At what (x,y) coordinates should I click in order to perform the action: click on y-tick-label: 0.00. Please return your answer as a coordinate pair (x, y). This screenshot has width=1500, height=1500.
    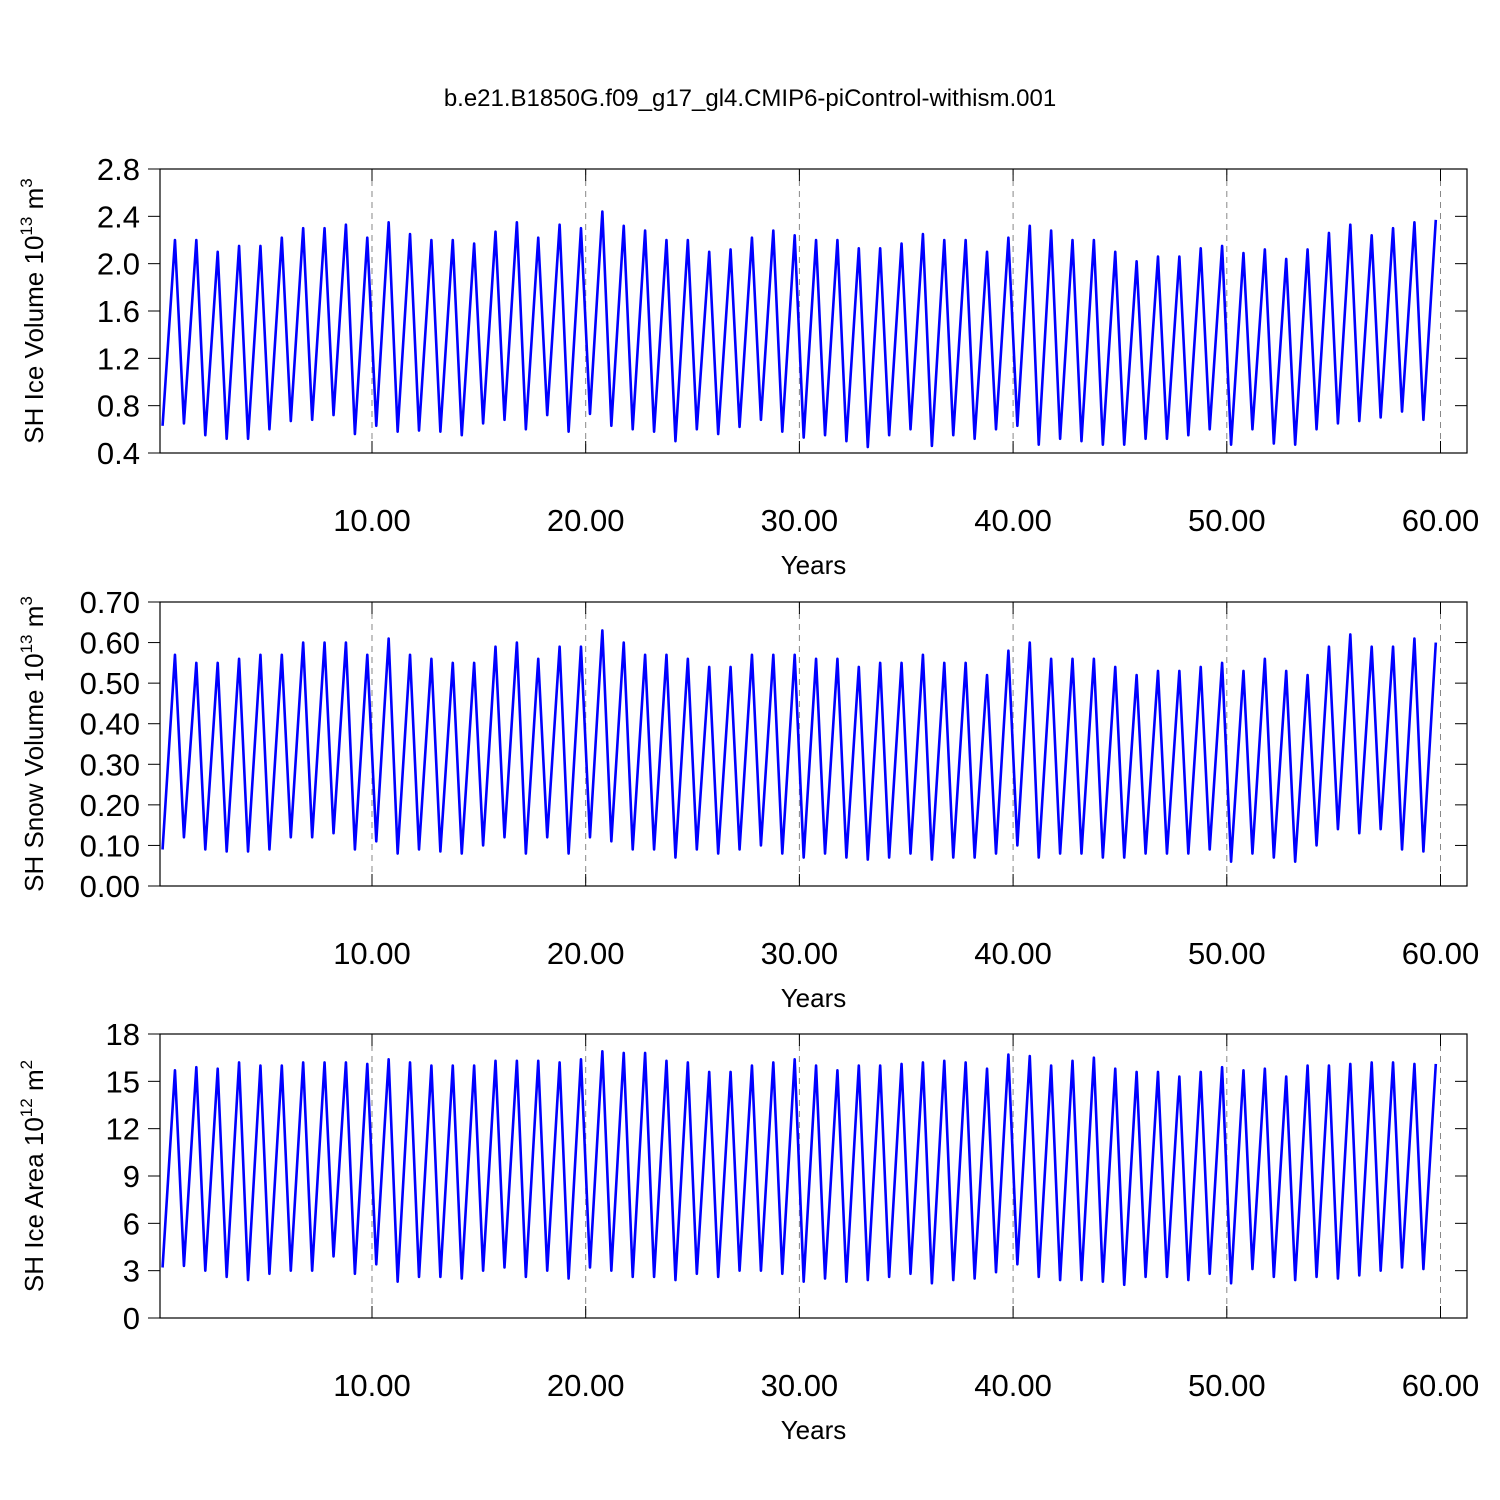
    Looking at the image, I should click on (110, 886).